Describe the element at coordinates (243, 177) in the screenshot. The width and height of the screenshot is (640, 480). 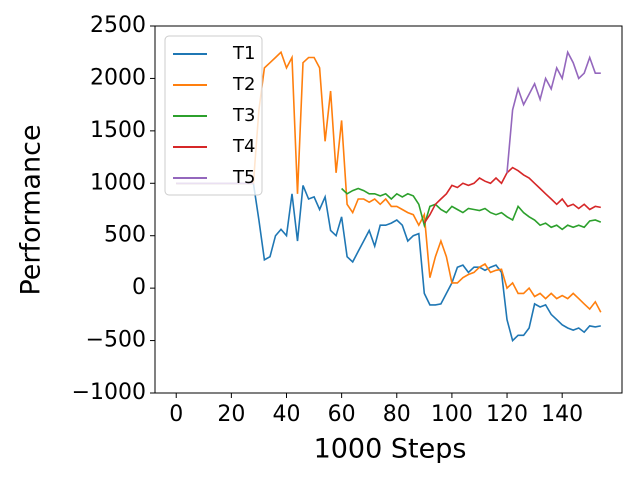
I see `legend-label: T5` at that location.